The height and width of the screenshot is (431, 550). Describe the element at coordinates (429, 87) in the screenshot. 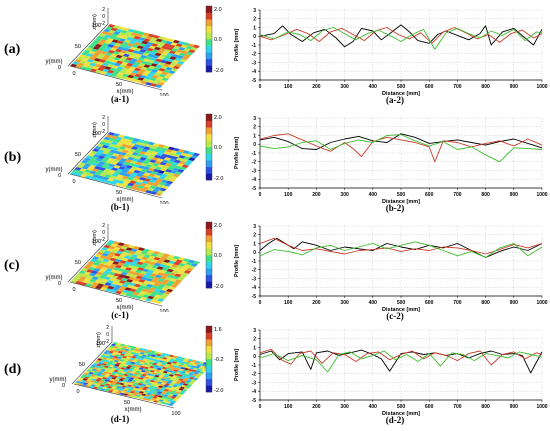

I see `x-tick-label: 600` at that location.